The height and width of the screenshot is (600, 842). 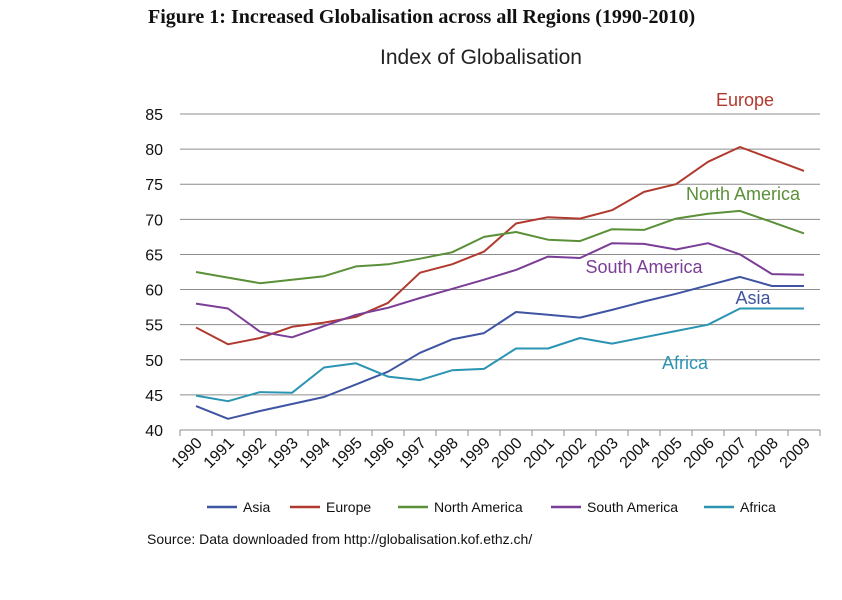 What do you see at coordinates (667, 453) in the screenshot?
I see `x-tick-label: 2005` at bounding box center [667, 453].